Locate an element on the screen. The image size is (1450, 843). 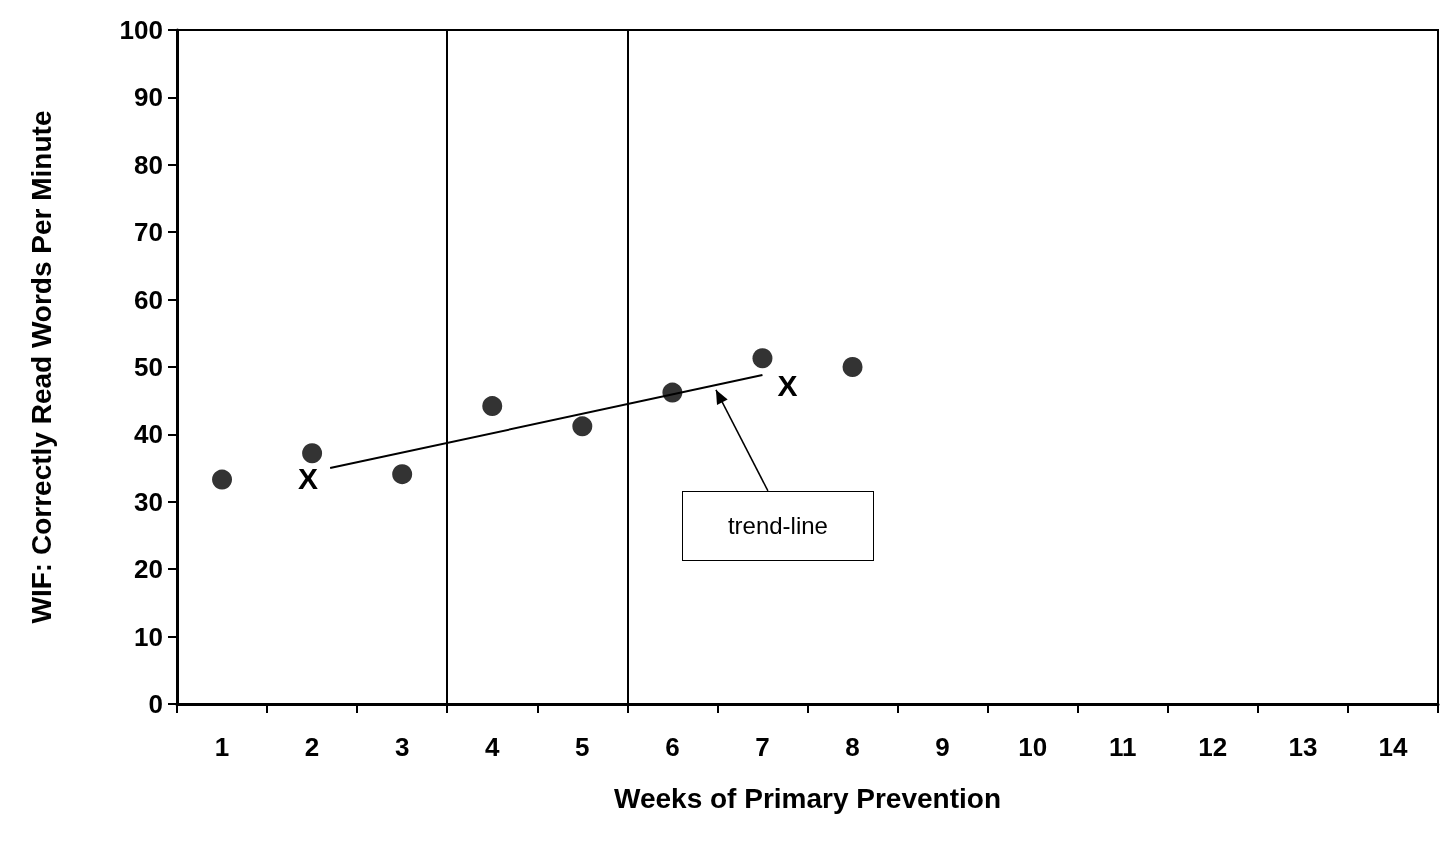
x-tick-label: 4 is located at coordinates (493, 747).